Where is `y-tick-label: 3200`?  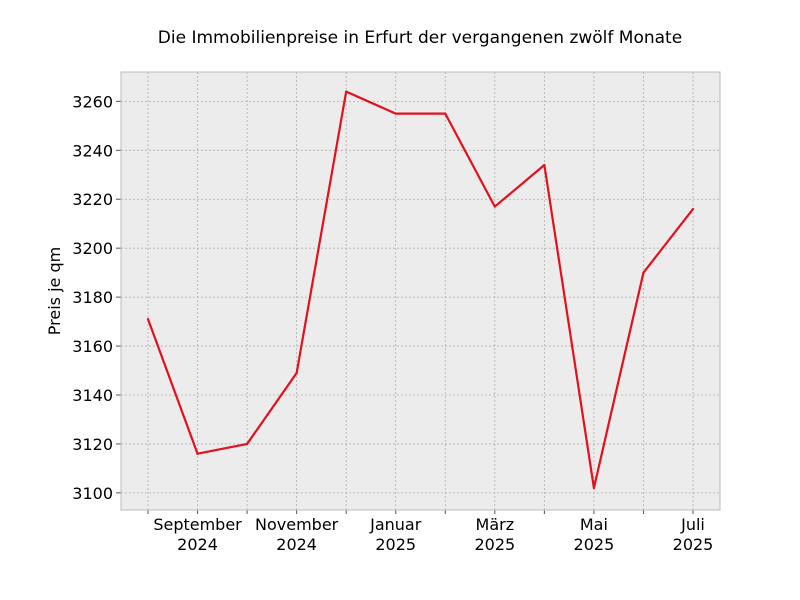
y-tick-label: 3200 is located at coordinates (92, 248).